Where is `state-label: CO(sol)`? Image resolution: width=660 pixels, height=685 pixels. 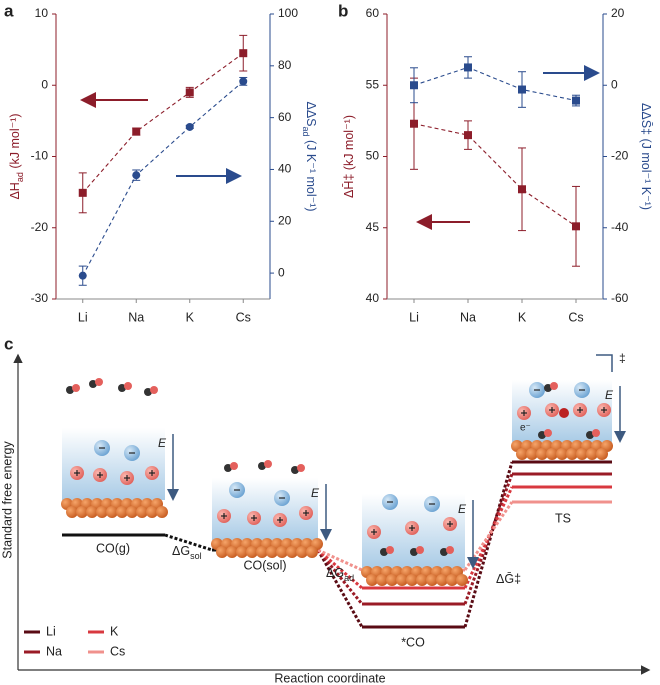 state-label: CO(sol) is located at coordinates (264, 565).